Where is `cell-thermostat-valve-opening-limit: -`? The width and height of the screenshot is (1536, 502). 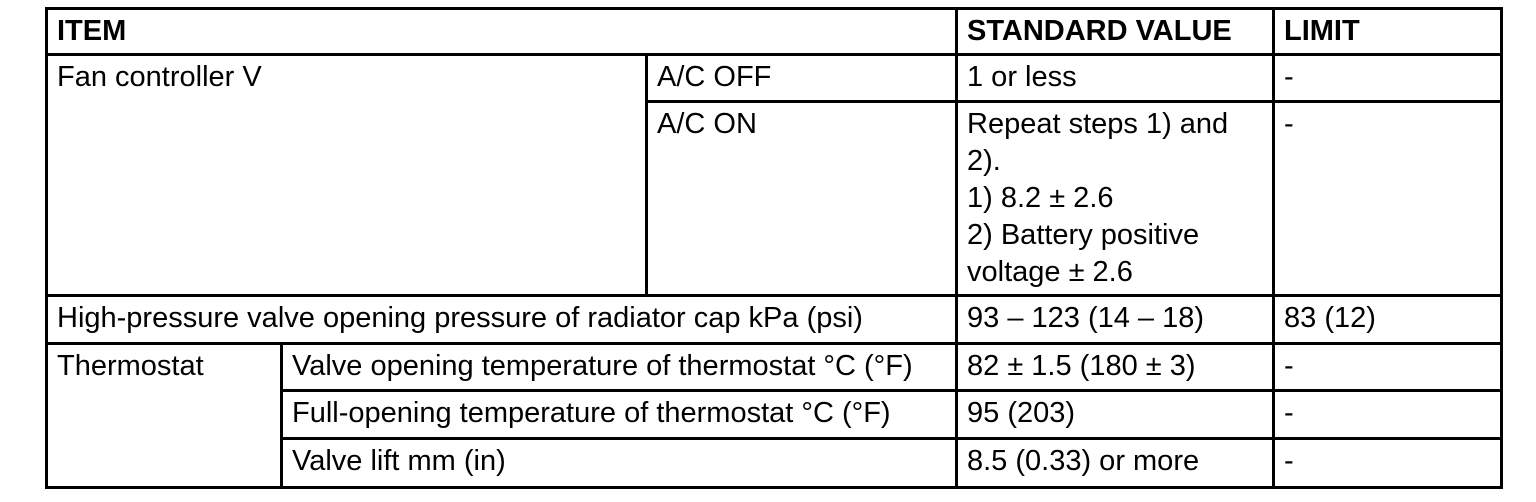
cell-thermostat-valve-opening-limit: - is located at coordinates (1387, 367).